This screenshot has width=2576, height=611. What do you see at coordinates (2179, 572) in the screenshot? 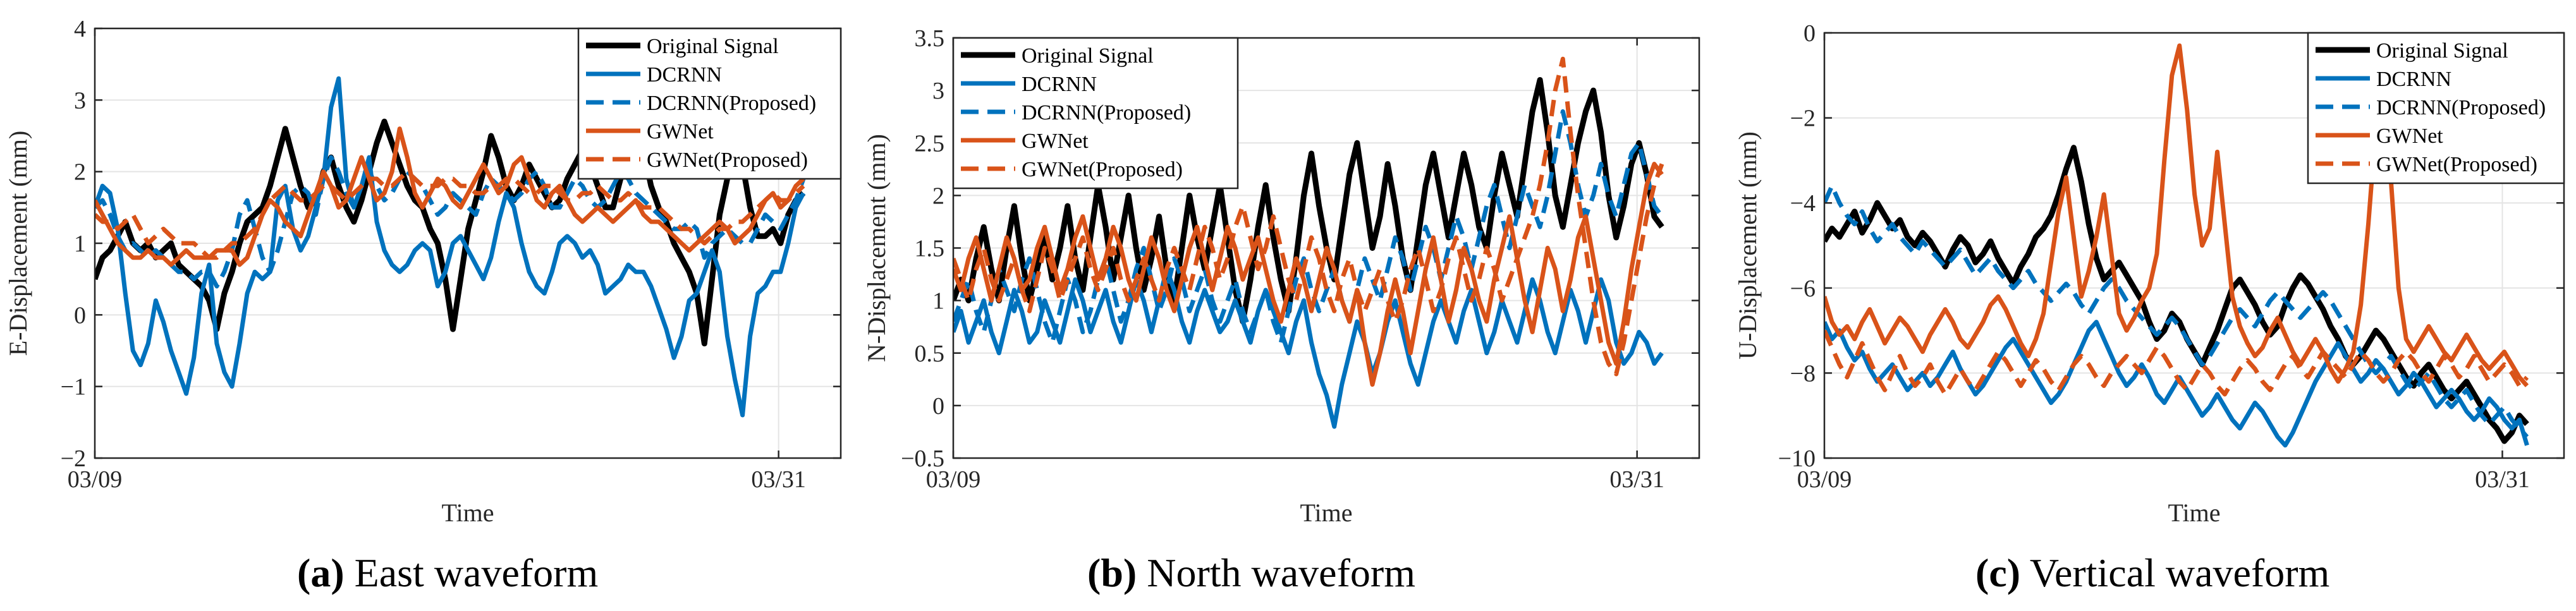
I see `caption-vertical-text: Vertical waveform` at bounding box center [2179, 572].